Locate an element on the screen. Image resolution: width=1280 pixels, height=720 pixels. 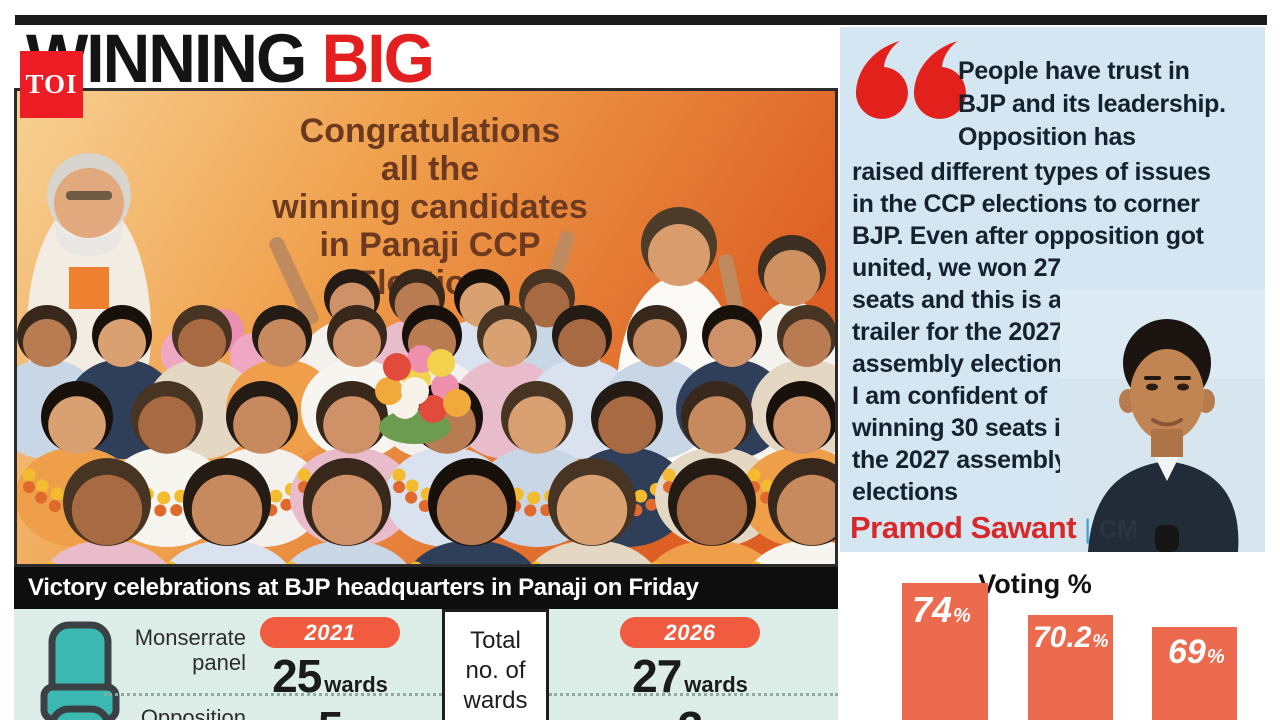
cm-portrait is located at coordinates (1162, 420).